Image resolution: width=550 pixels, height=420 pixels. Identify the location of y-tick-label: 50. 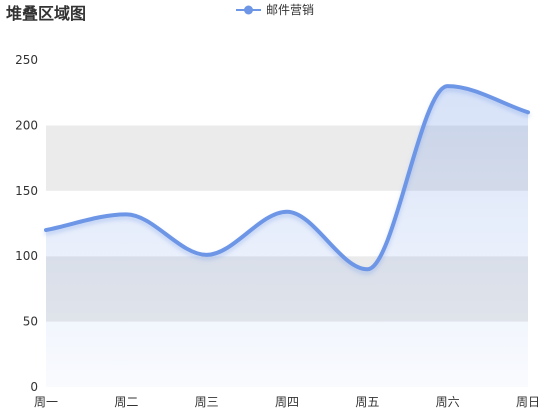
(30, 322).